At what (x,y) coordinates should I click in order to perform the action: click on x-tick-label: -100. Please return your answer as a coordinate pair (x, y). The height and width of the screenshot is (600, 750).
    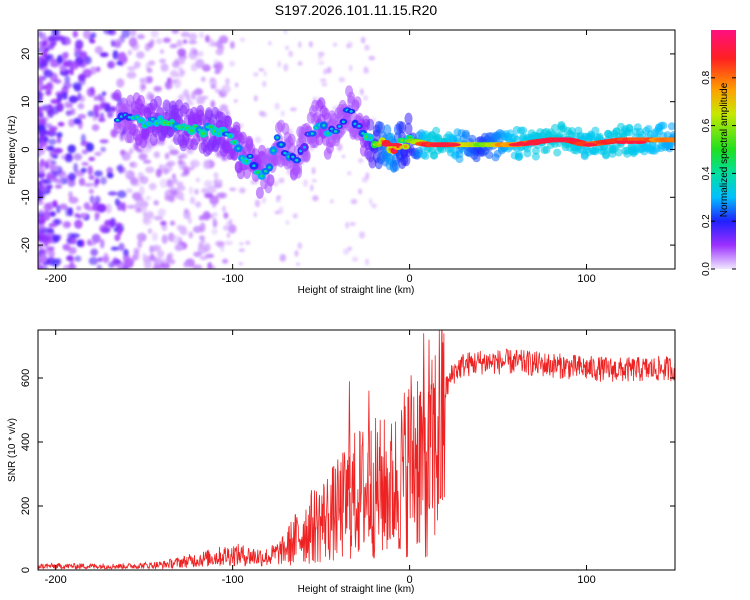
    Looking at the image, I should click on (233, 279).